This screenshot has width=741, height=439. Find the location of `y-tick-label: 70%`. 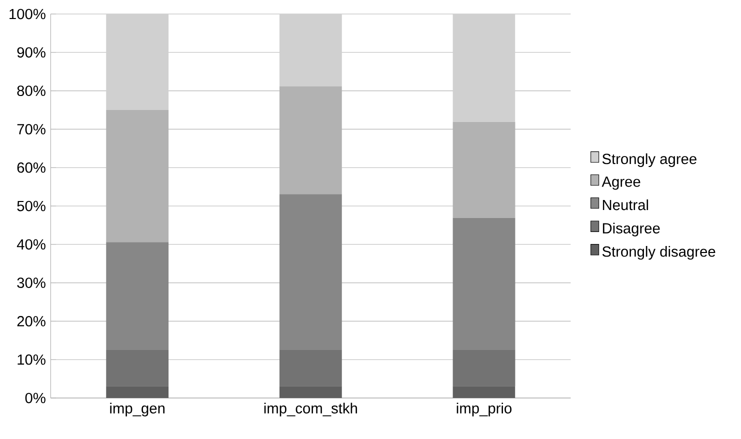

y-tick-label: 70% is located at coordinates (31, 129).